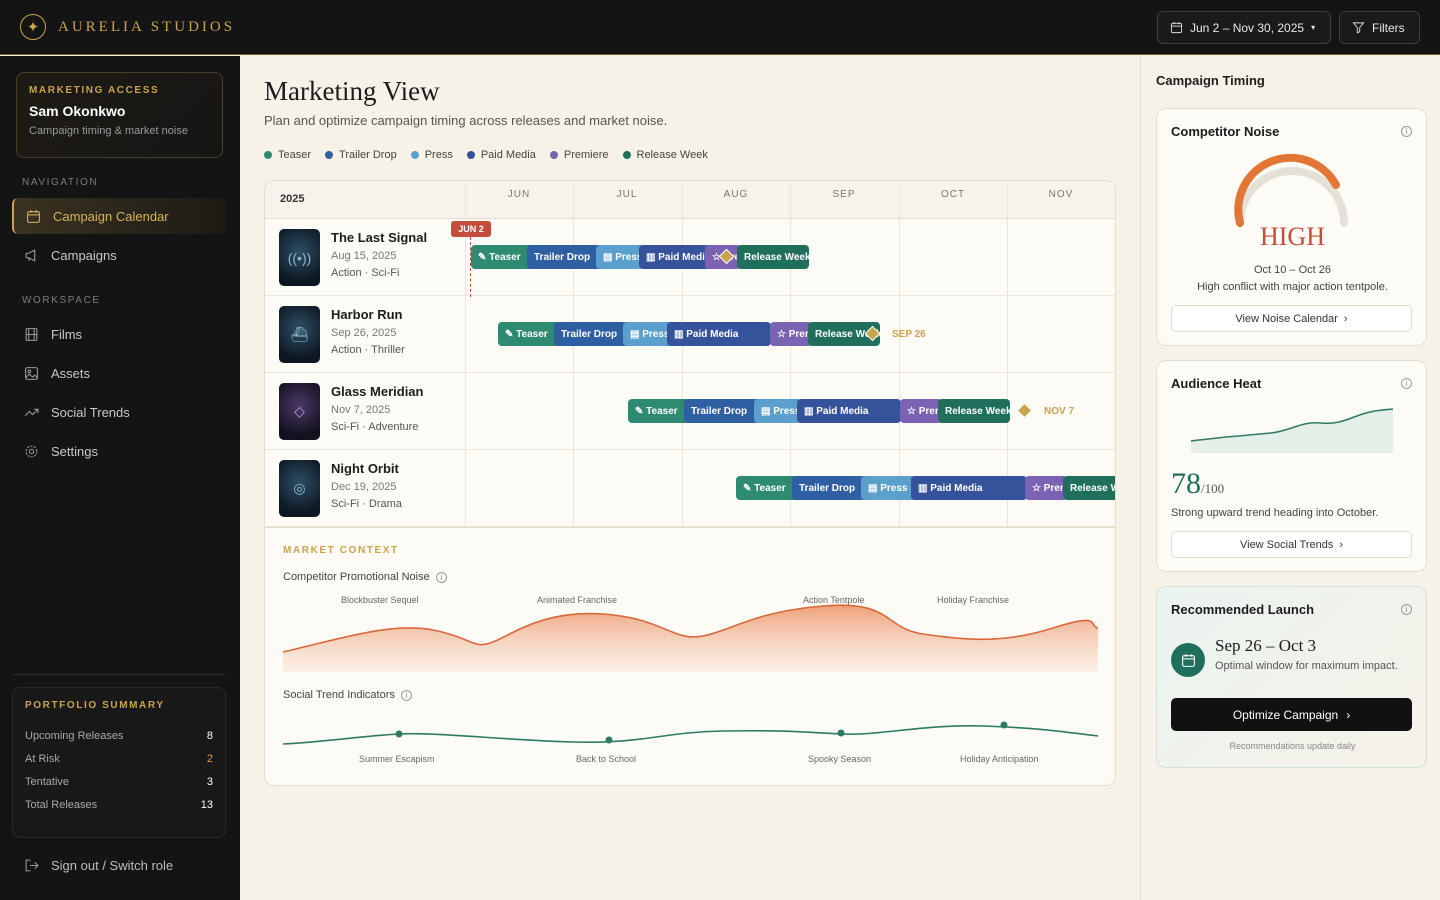  I want to click on gantt-year: 2025, so click(292, 199).